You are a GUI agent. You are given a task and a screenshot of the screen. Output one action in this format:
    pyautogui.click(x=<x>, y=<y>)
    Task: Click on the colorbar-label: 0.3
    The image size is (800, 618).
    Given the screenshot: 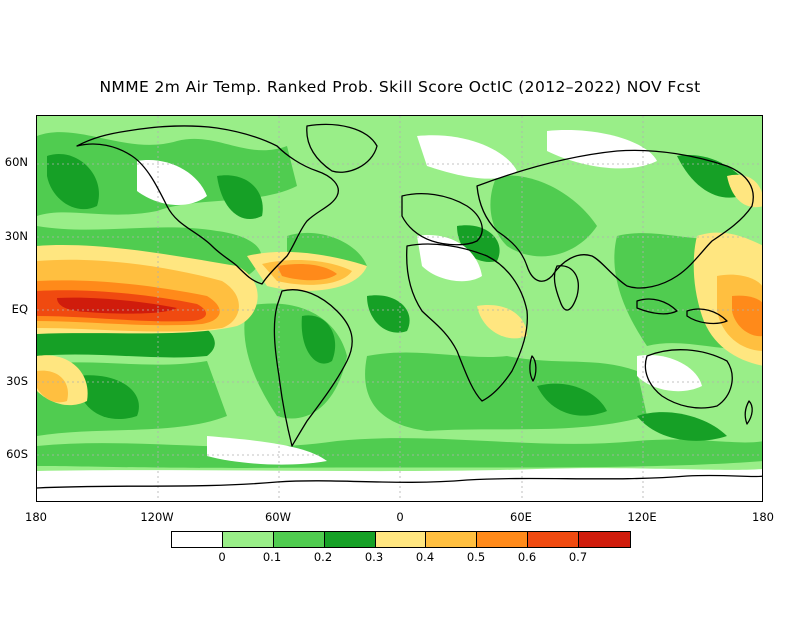 What is the action you would take?
    pyautogui.click(x=374, y=557)
    